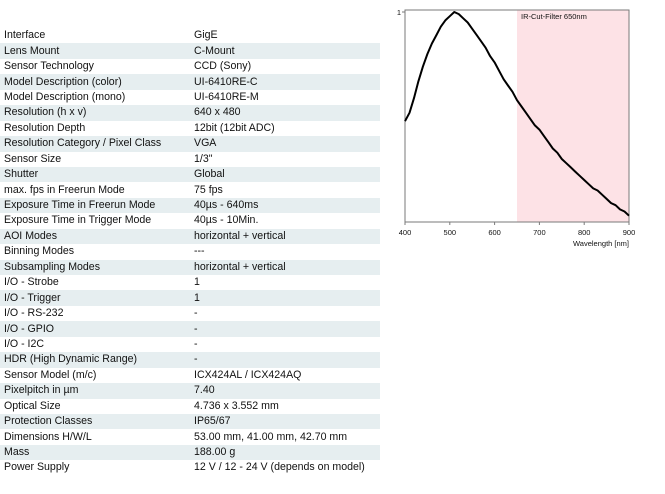 The width and height of the screenshot is (665, 494). I want to click on x-tick-label: 400, so click(405, 232).